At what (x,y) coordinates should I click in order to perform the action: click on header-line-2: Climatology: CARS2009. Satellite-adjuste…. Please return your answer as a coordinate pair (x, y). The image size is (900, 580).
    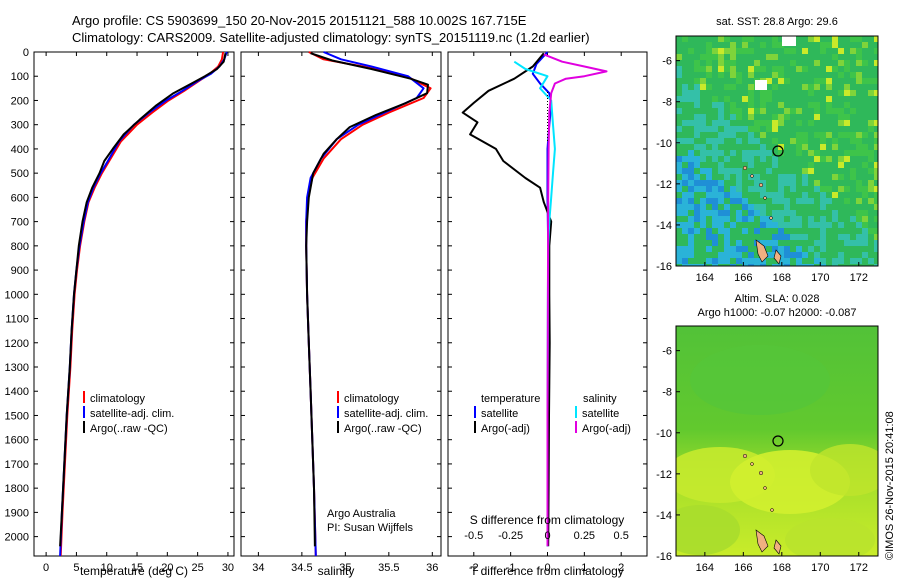
    Looking at the image, I should click on (331, 37).